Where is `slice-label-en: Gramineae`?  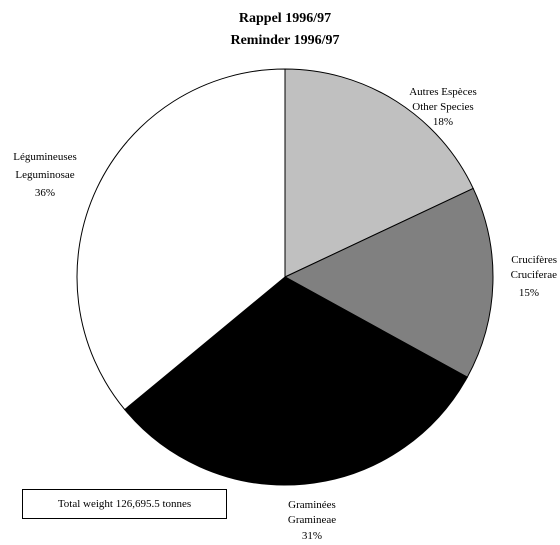 slice-label-en: Gramineae is located at coordinates (312, 520).